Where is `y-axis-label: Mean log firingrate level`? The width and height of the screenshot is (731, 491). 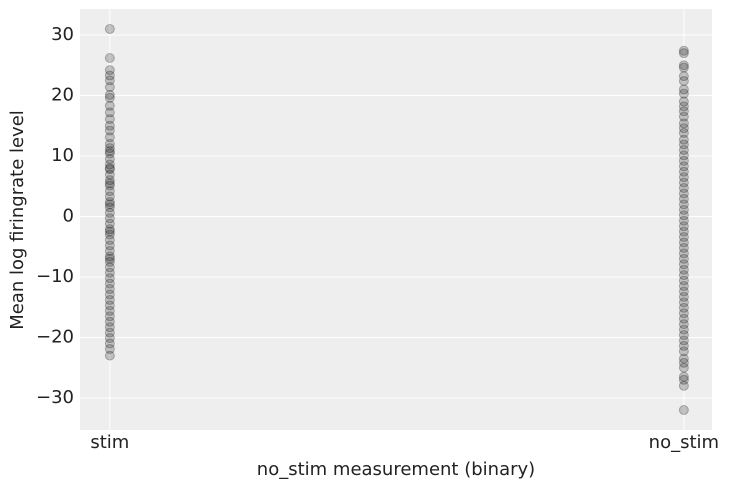 y-axis-label: Mean log firingrate level is located at coordinates (17, 220).